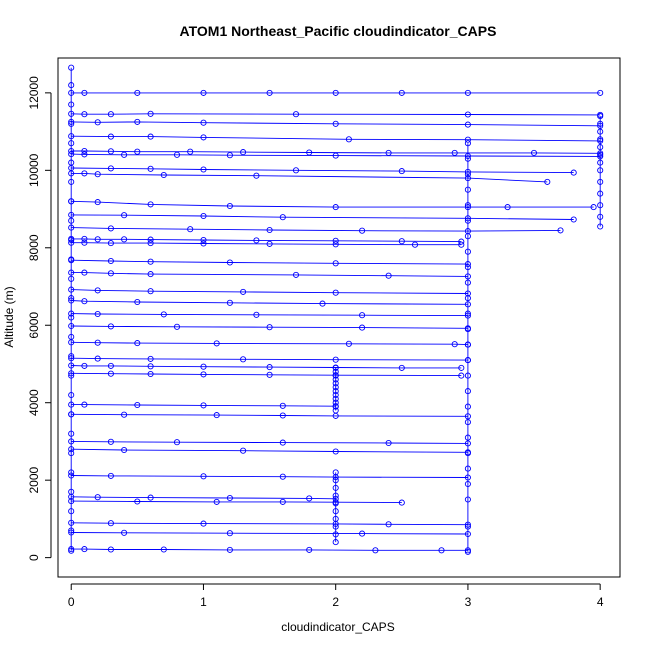 The image size is (650, 650). Describe the element at coordinates (34, 247) in the screenshot. I see `y-tick-label: 8000` at that location.